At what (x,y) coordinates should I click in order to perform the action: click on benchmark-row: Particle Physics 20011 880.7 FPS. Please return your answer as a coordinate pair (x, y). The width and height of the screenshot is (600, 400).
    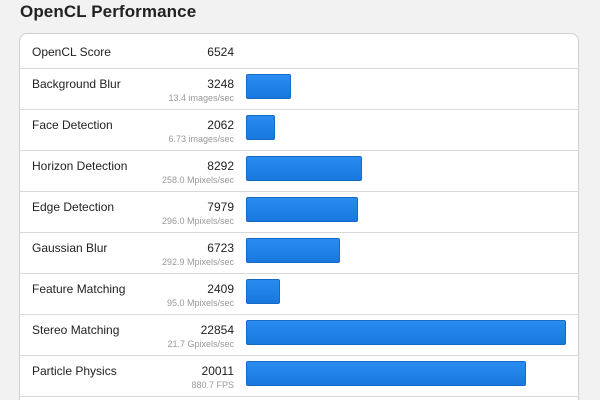
    Looking at the image, I should click on (299, 376).